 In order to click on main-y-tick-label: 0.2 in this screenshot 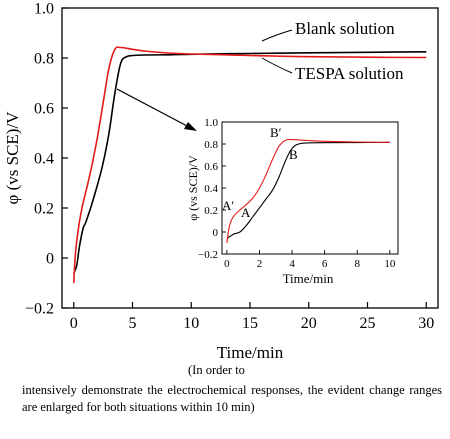, I will do `click(44, 209)`.